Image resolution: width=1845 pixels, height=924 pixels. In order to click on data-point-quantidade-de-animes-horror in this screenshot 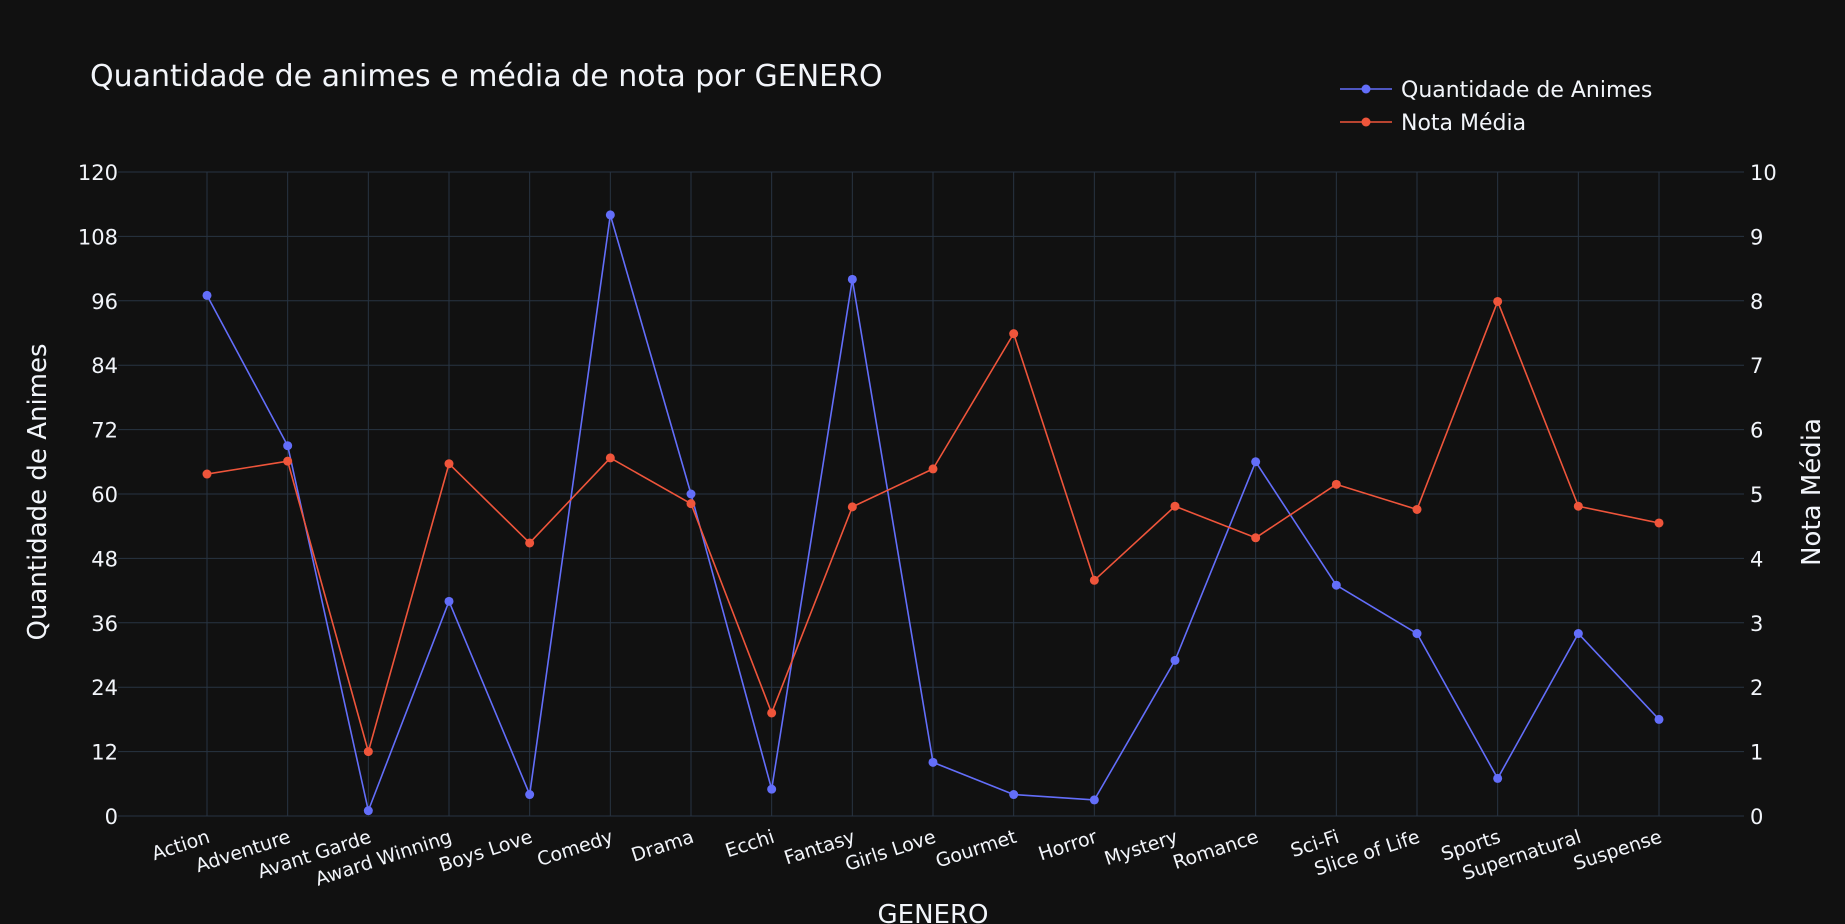, I will do `click(1094, 800)`.